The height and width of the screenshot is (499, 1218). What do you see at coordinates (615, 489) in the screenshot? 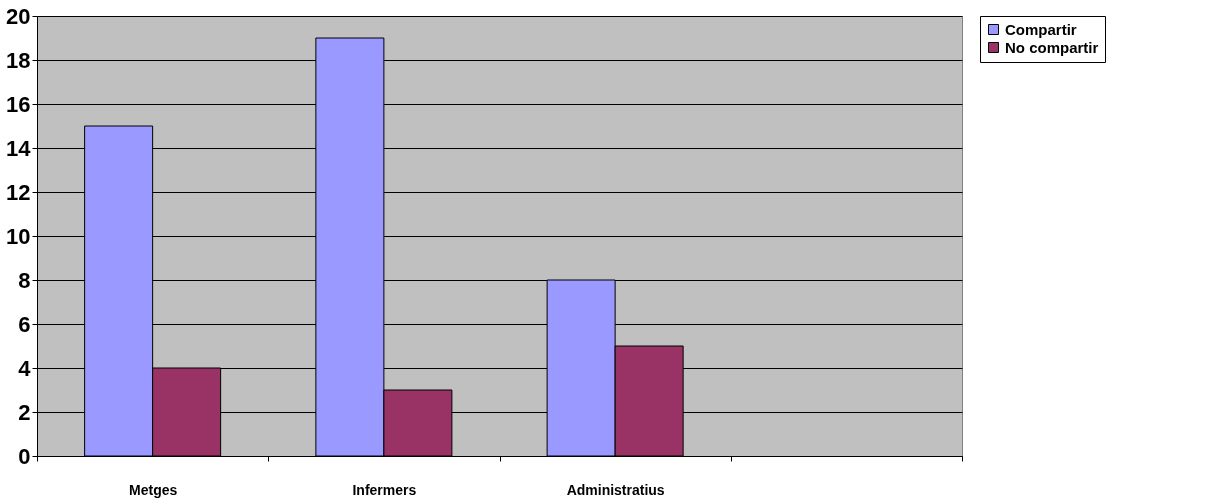
I see `x-tick-label: Administratius` at bounding box center [615, 489].